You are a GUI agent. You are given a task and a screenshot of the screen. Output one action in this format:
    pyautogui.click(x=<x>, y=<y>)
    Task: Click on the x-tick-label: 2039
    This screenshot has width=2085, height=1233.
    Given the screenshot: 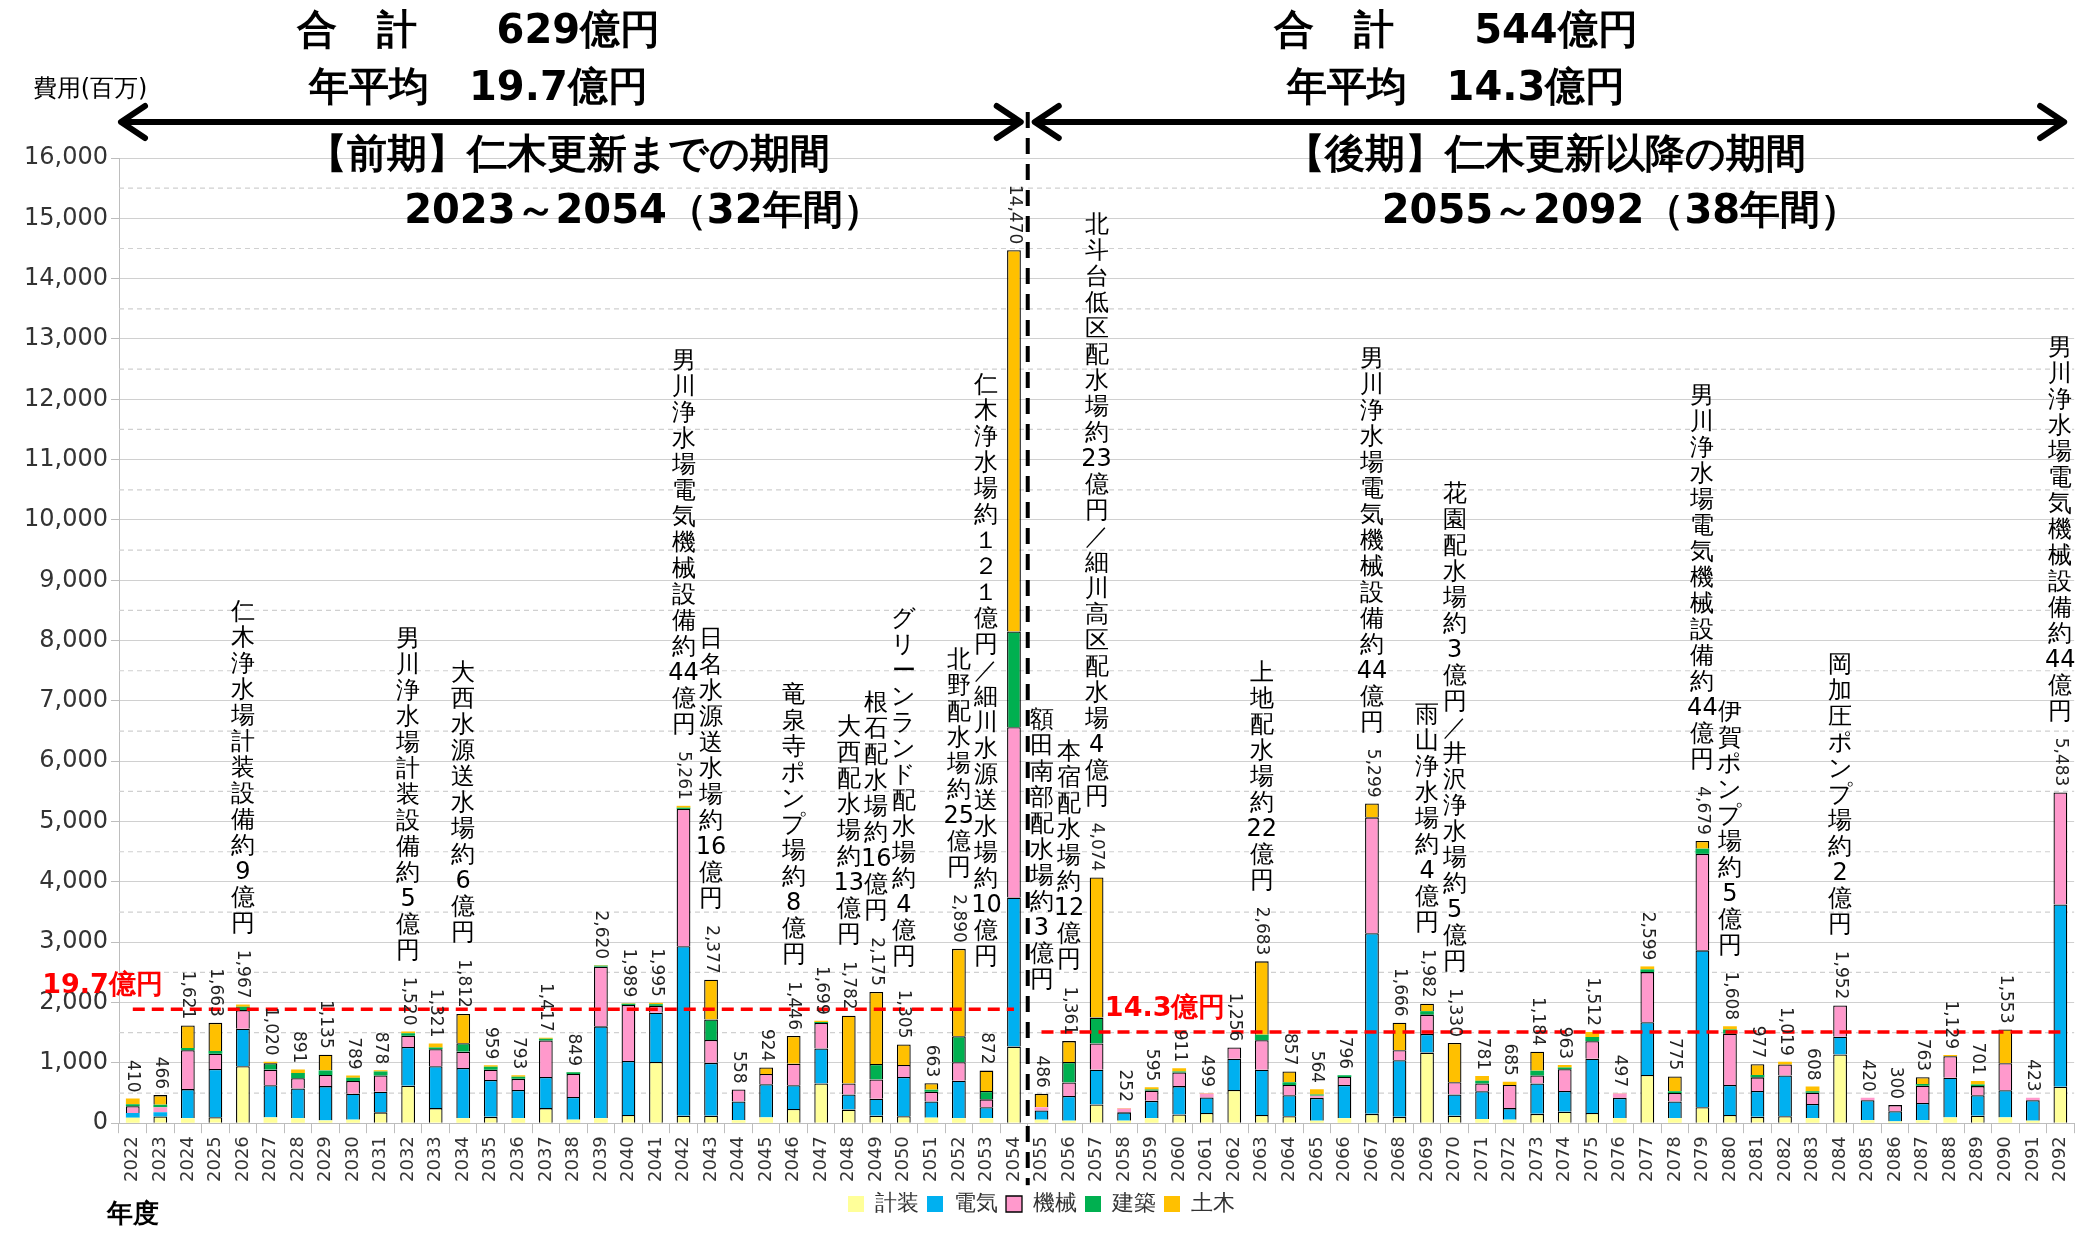 What is the action you would take?
    pyautogui.click(x=599, y=1159)
    